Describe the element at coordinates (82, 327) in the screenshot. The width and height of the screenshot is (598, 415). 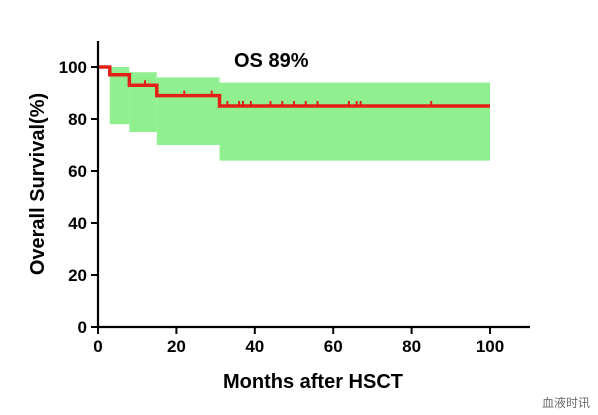
I see `y-tick-label: 0` at that location.